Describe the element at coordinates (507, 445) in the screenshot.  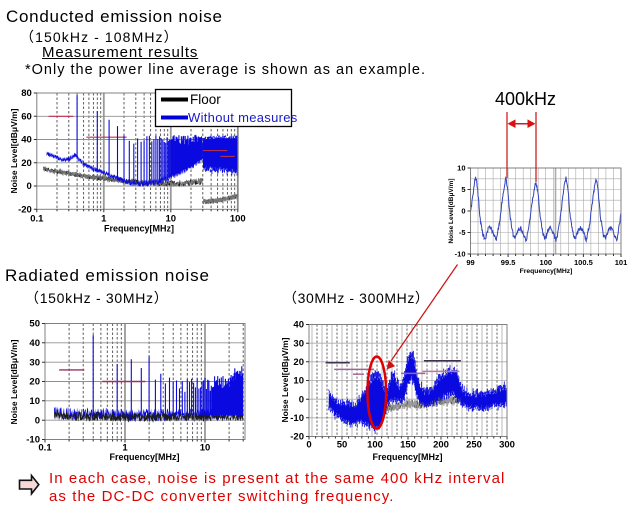
I see `svg-text: 300` at that location.